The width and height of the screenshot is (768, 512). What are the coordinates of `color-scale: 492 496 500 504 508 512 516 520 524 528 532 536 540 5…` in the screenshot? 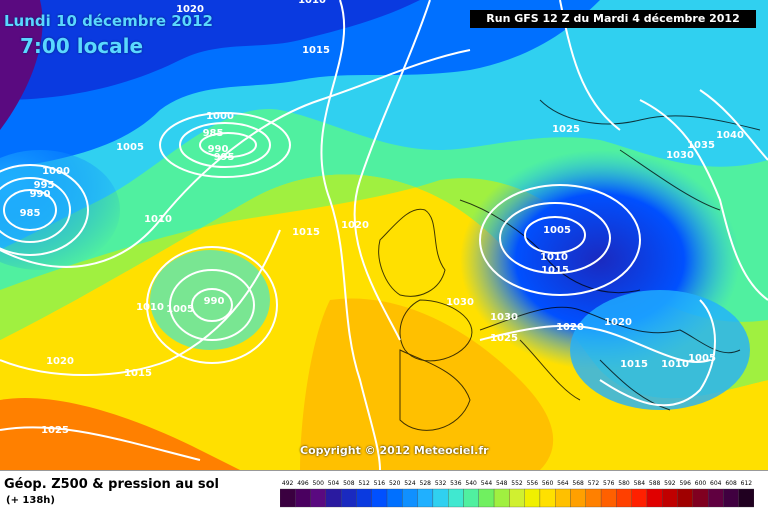 It's located at (517, 494).